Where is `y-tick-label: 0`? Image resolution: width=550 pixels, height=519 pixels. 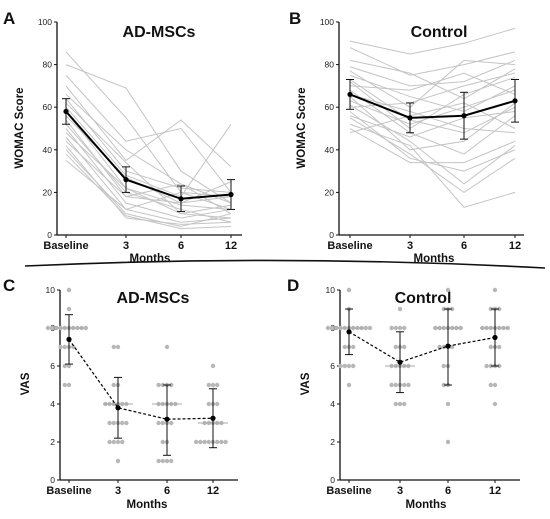
y-tick-label: 0 is located at coordinates (332, 480).